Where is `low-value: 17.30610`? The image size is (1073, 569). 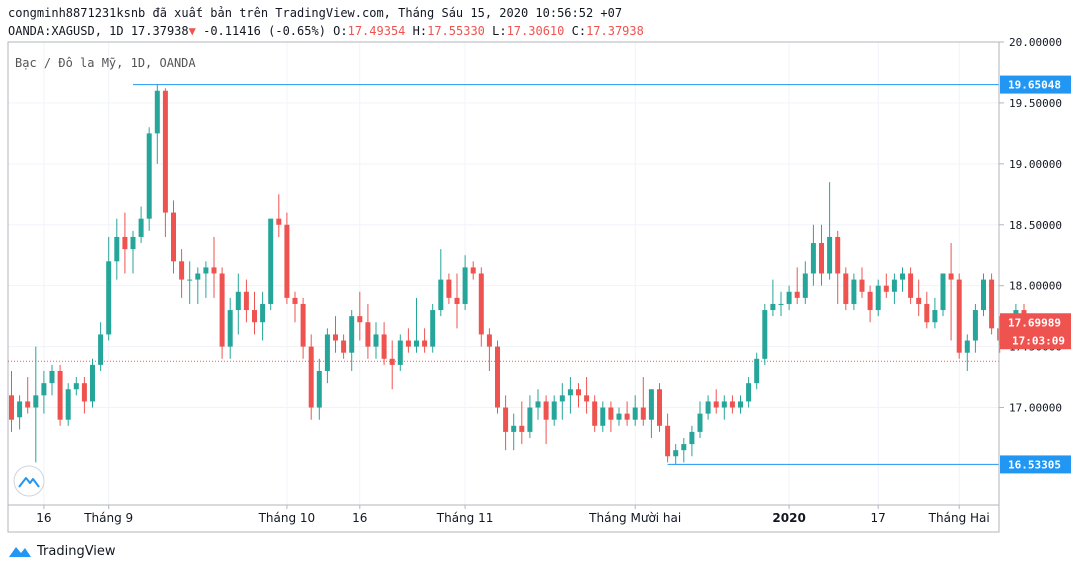 low-value: 17.30610 is located at coordinates (535, 31).